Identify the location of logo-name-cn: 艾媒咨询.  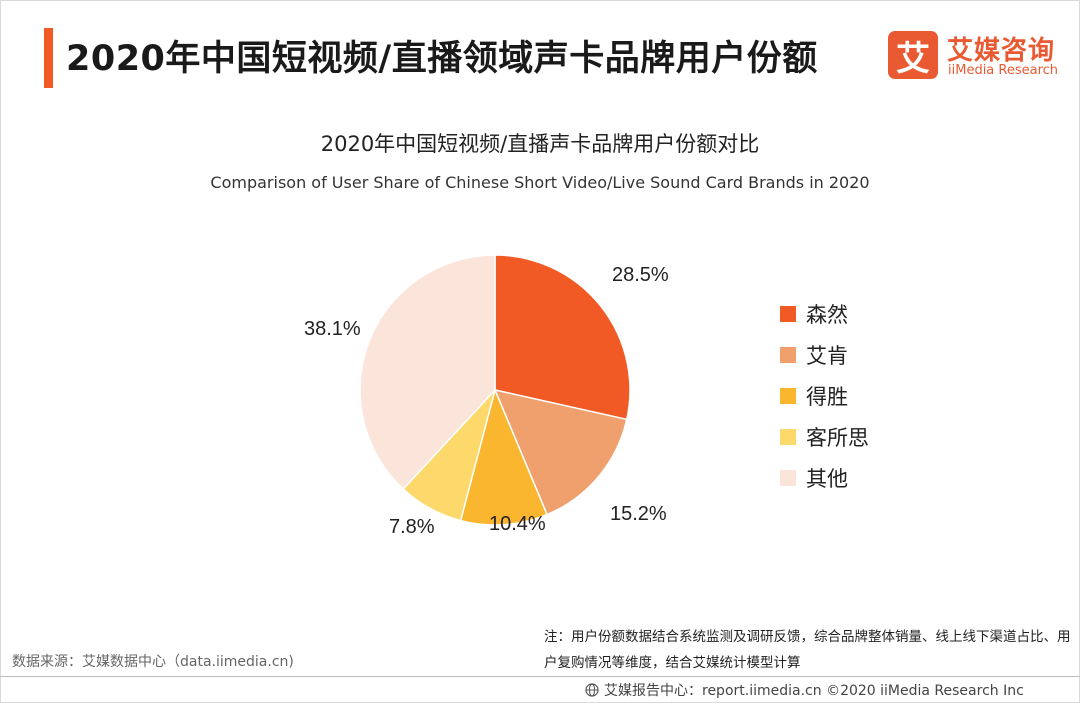
(1001, 51).